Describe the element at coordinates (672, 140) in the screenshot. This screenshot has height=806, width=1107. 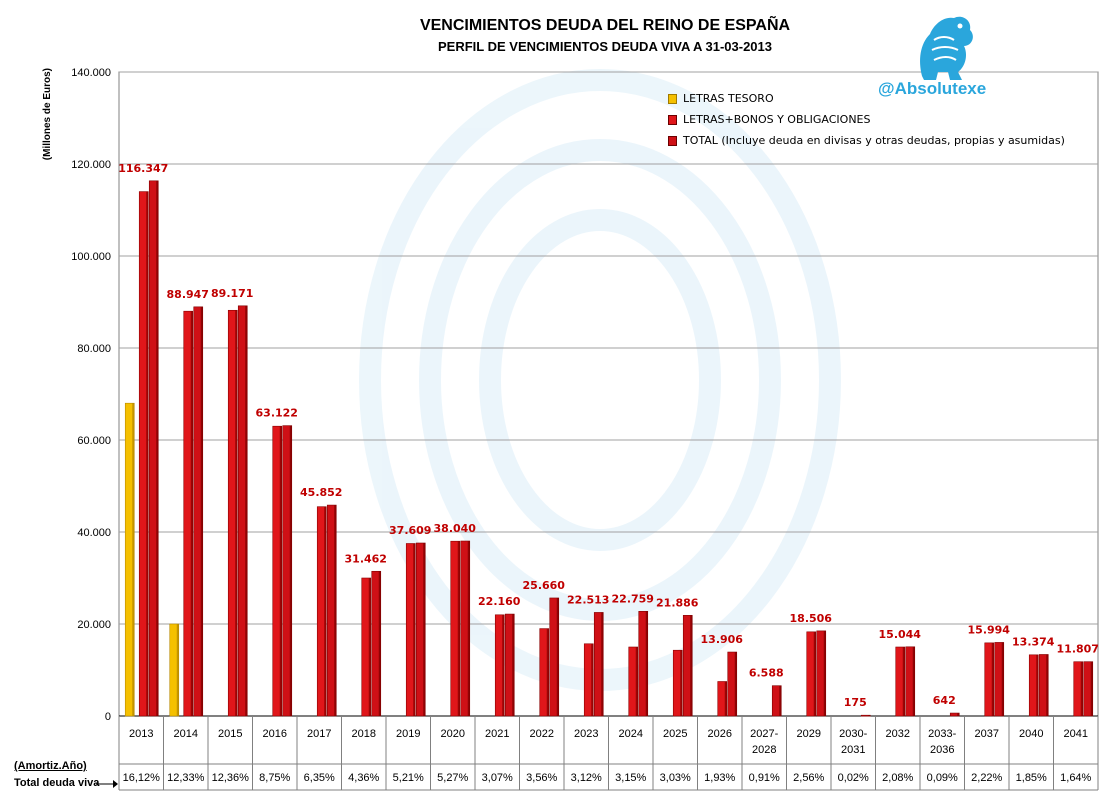
I see `legend-swatch-total` at that location.